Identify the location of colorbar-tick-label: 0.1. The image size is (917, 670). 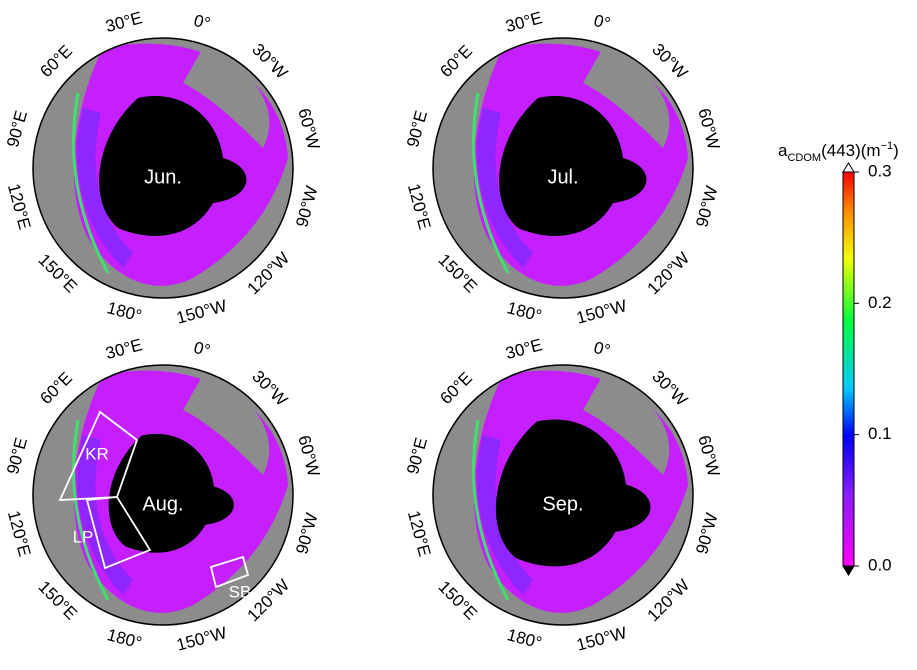
(880, 433).